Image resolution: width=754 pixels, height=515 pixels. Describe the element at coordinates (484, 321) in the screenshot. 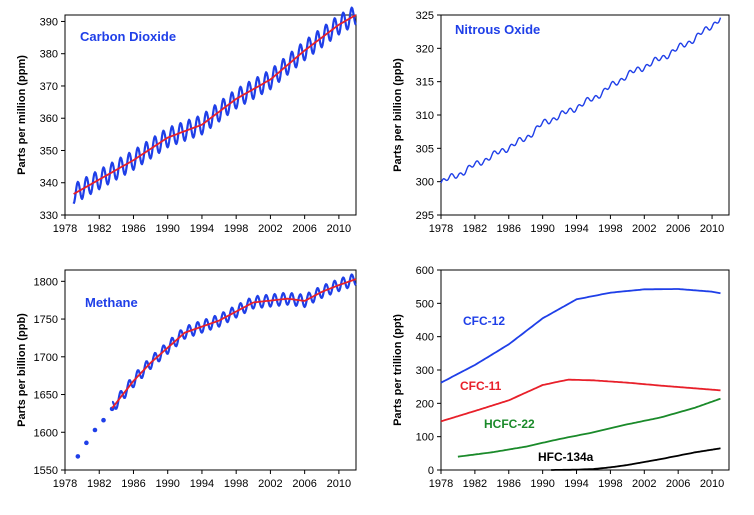

I see `series-label: CFC-12` at that location.